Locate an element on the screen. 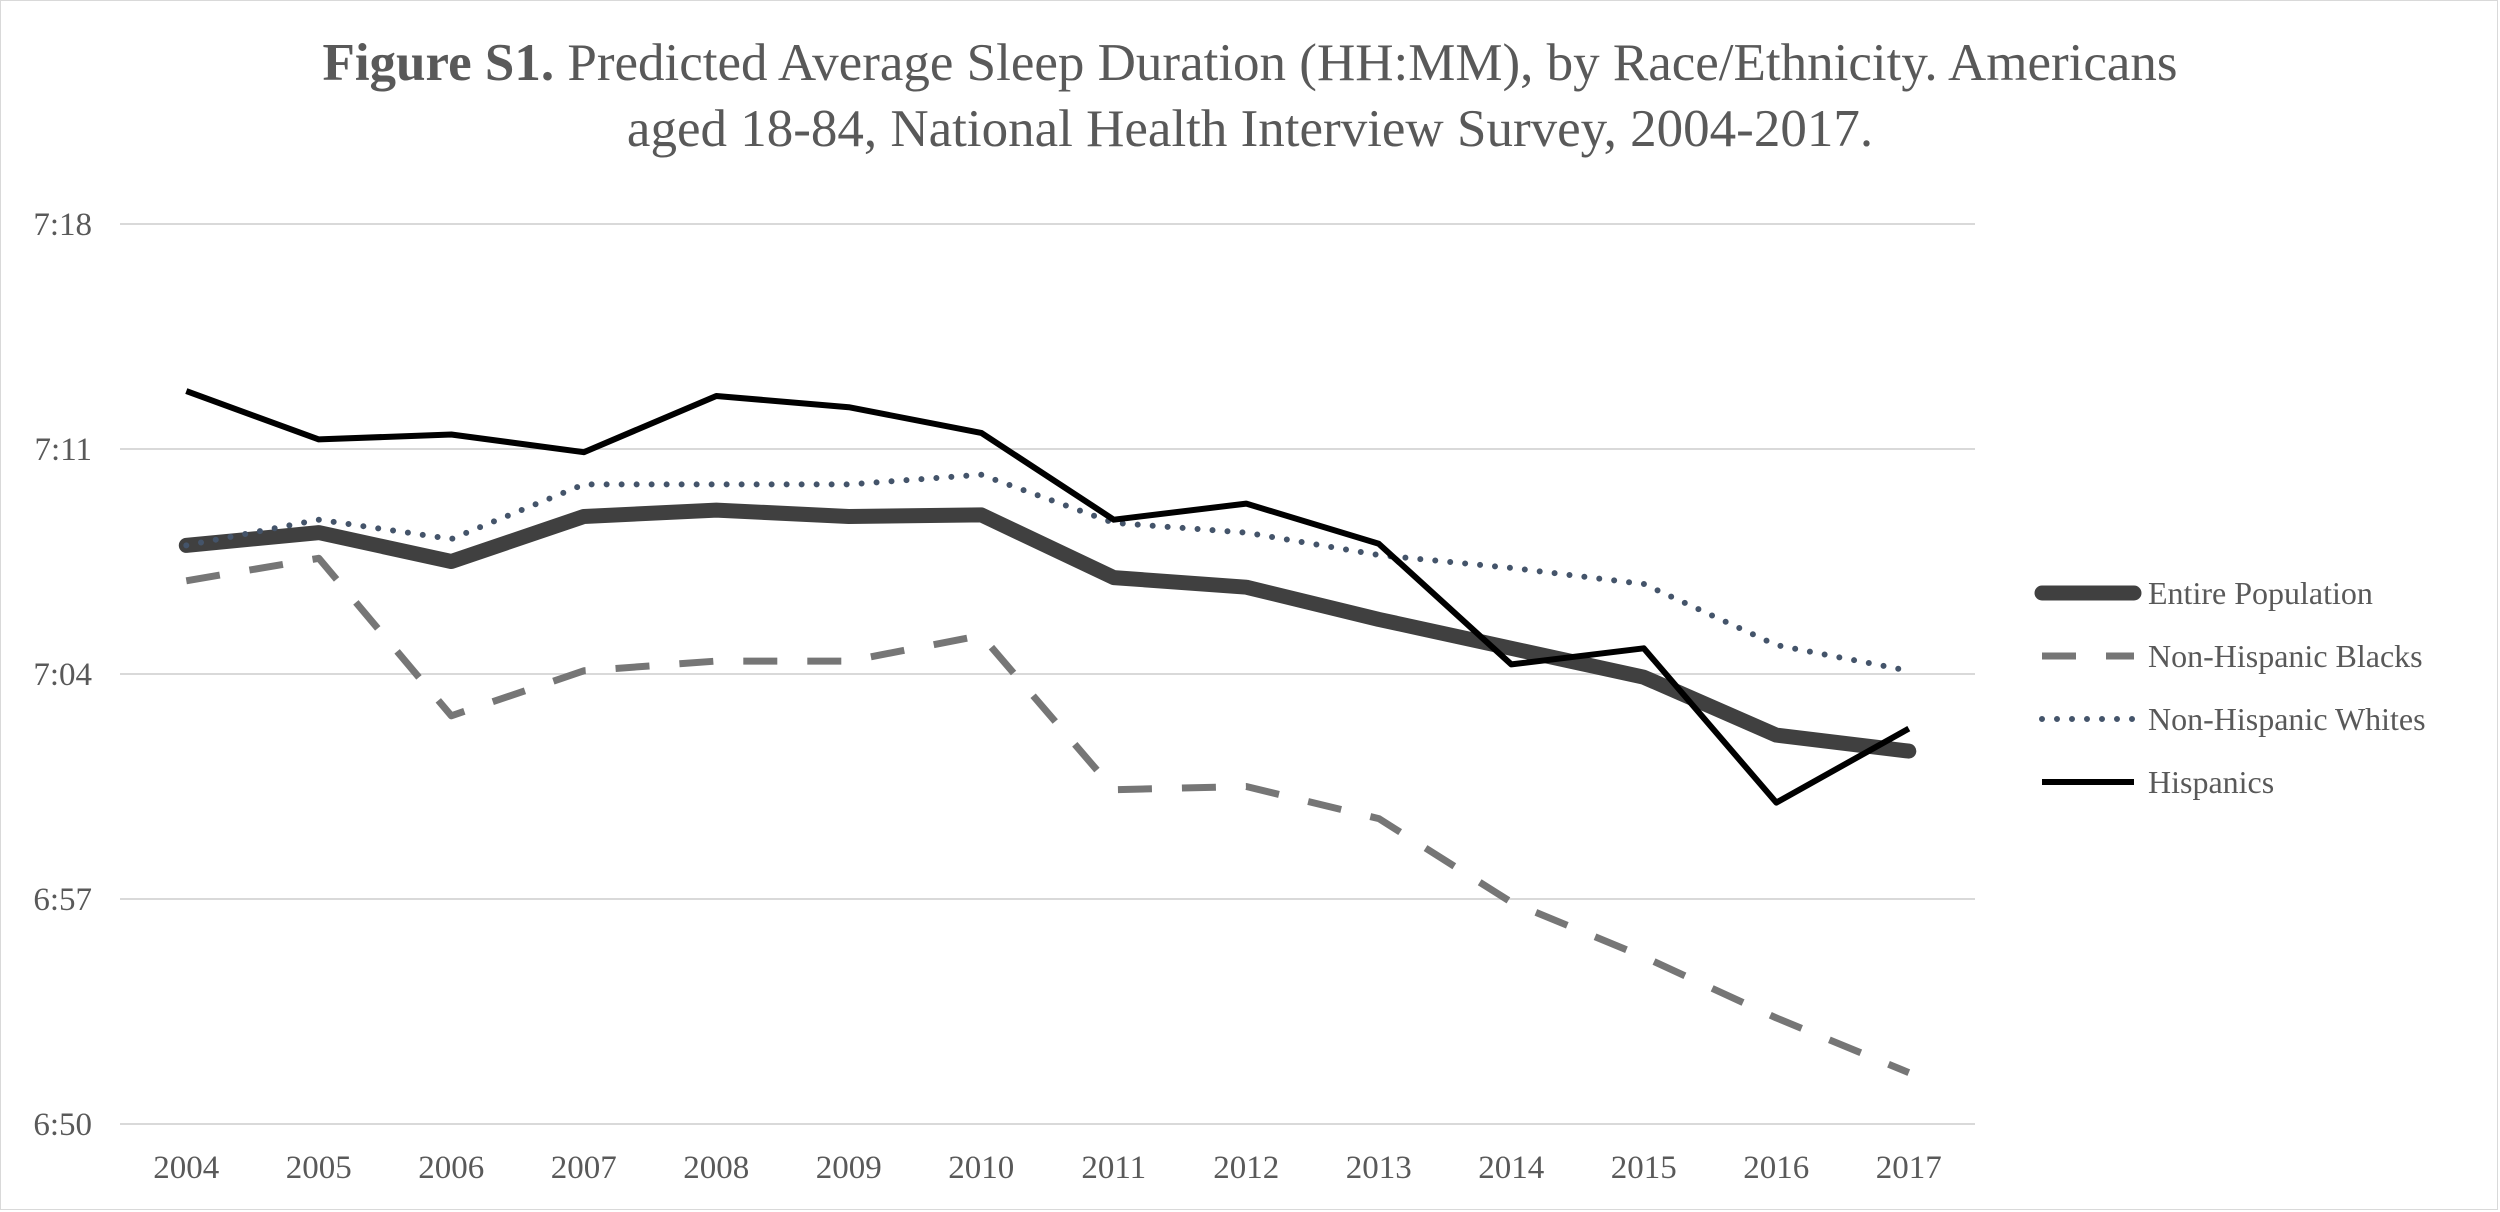 This screenshot has width=2500, height=1212. x-tick-label: 2008 is located at coordinates (716, 1168).